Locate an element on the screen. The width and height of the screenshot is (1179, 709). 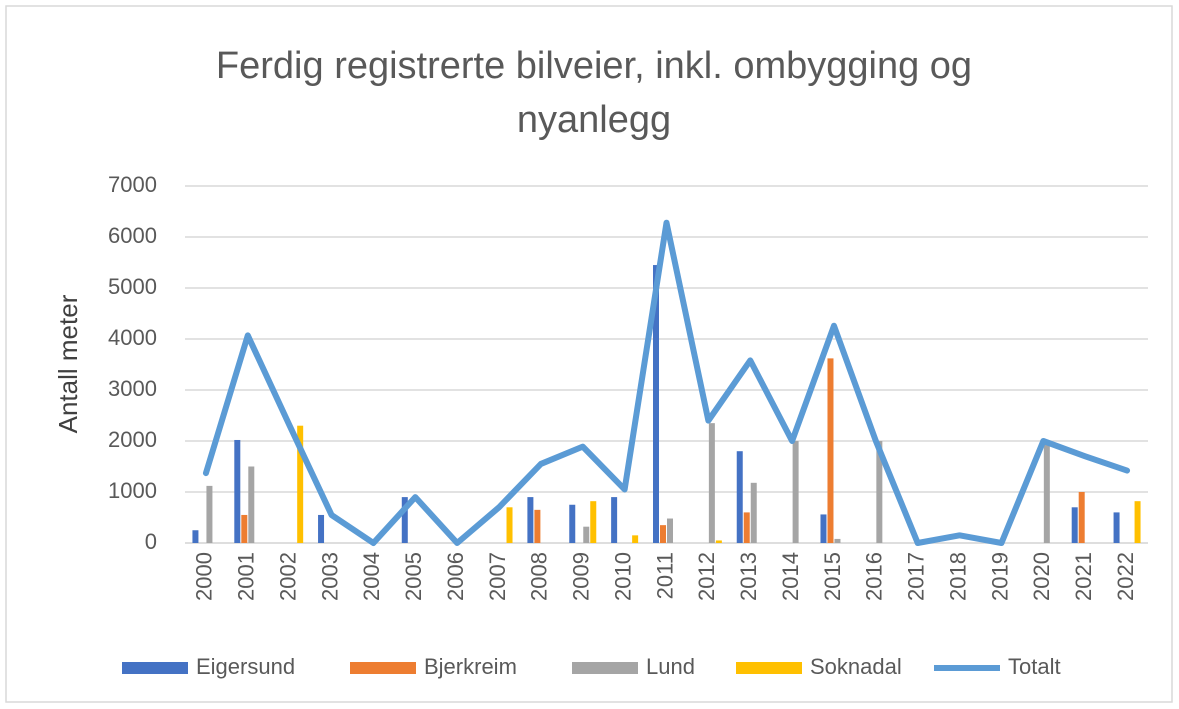
x-tick-label: 2013 is located at coordinates (748, 576).